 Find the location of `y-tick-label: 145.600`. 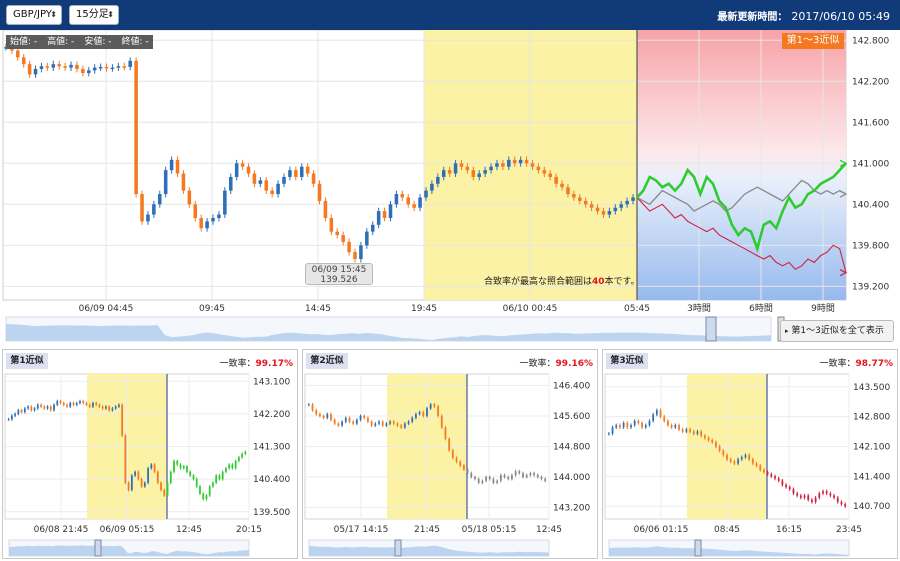

y-tick-label: 145.600 is located at coordinates (571, 417).